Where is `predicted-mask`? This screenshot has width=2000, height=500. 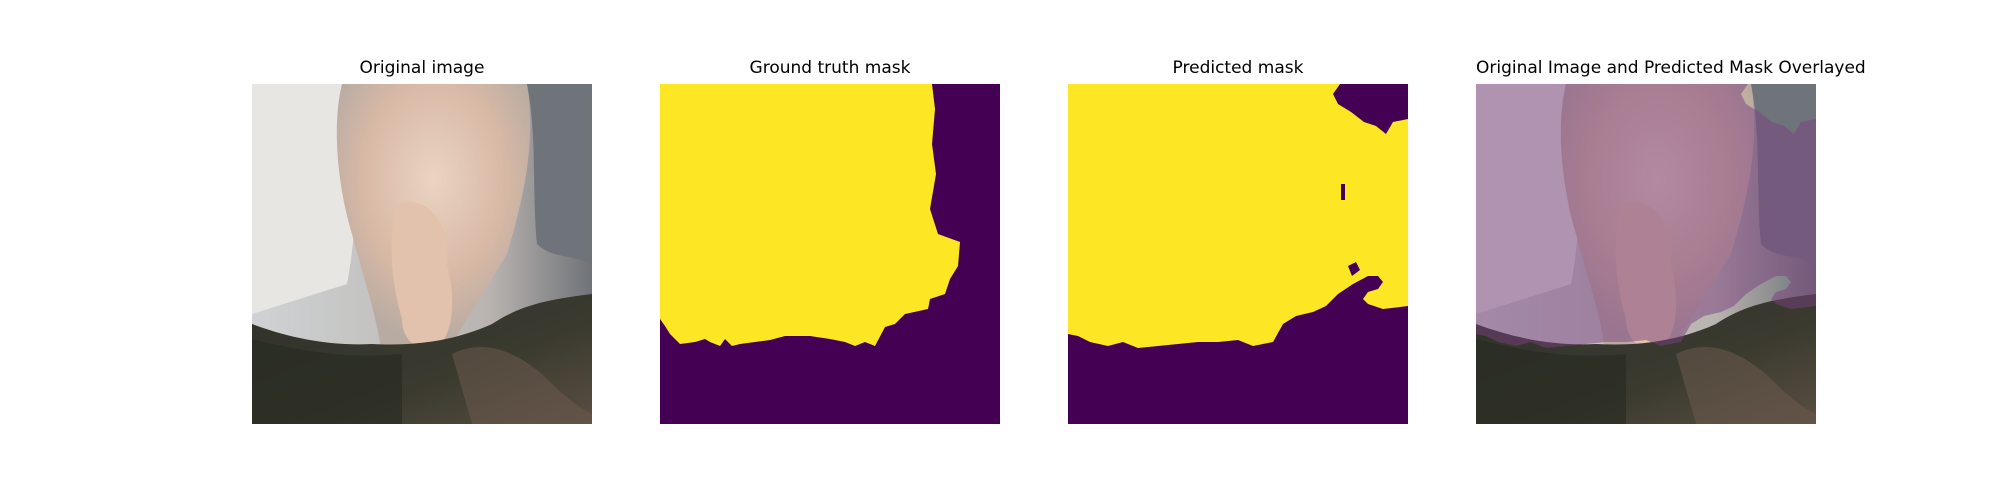
predicted-mask is located at coordinates (1238, 254).